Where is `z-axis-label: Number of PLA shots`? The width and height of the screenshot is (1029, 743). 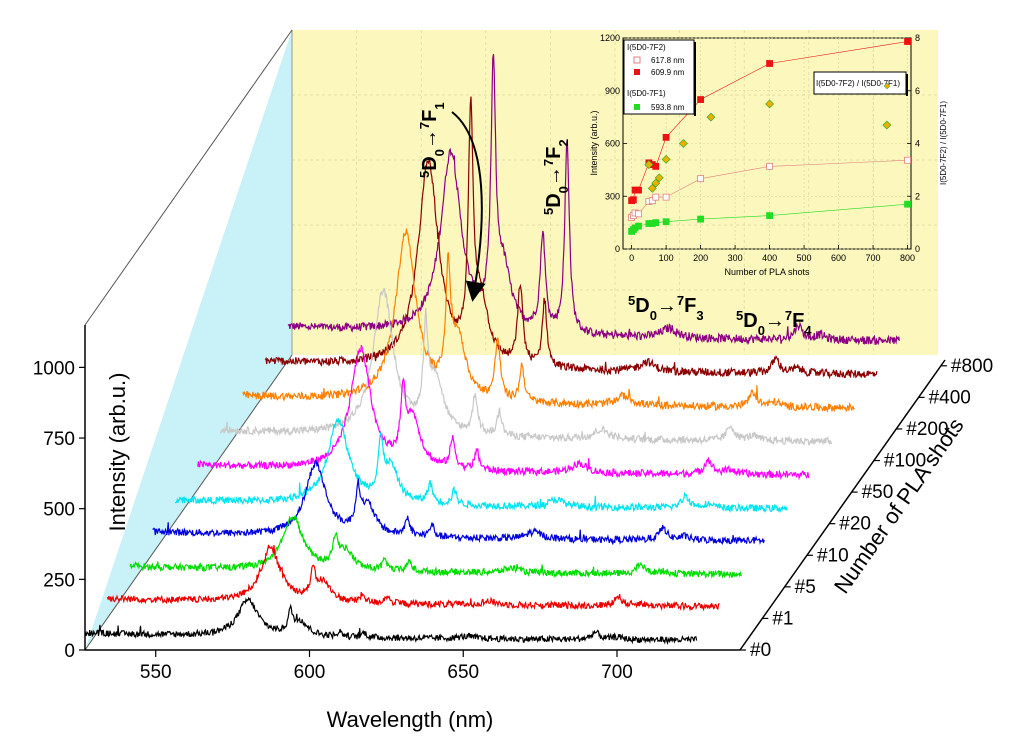
z-axis-label: Number of PLA shots is located at coordinates (899, 505).